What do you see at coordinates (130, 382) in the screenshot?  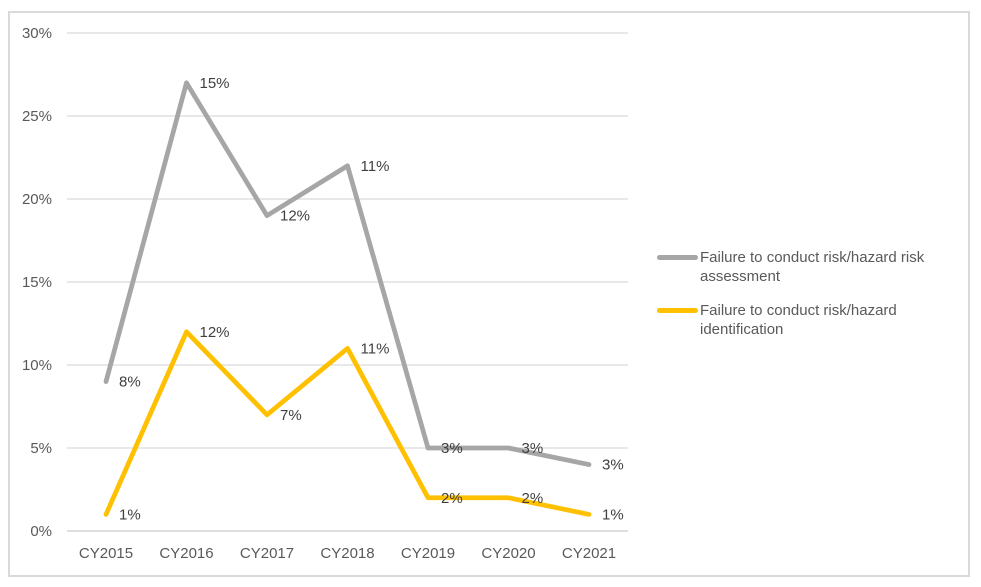 I see `data-label-series-0: 8%` at bounding box center [130, 382].